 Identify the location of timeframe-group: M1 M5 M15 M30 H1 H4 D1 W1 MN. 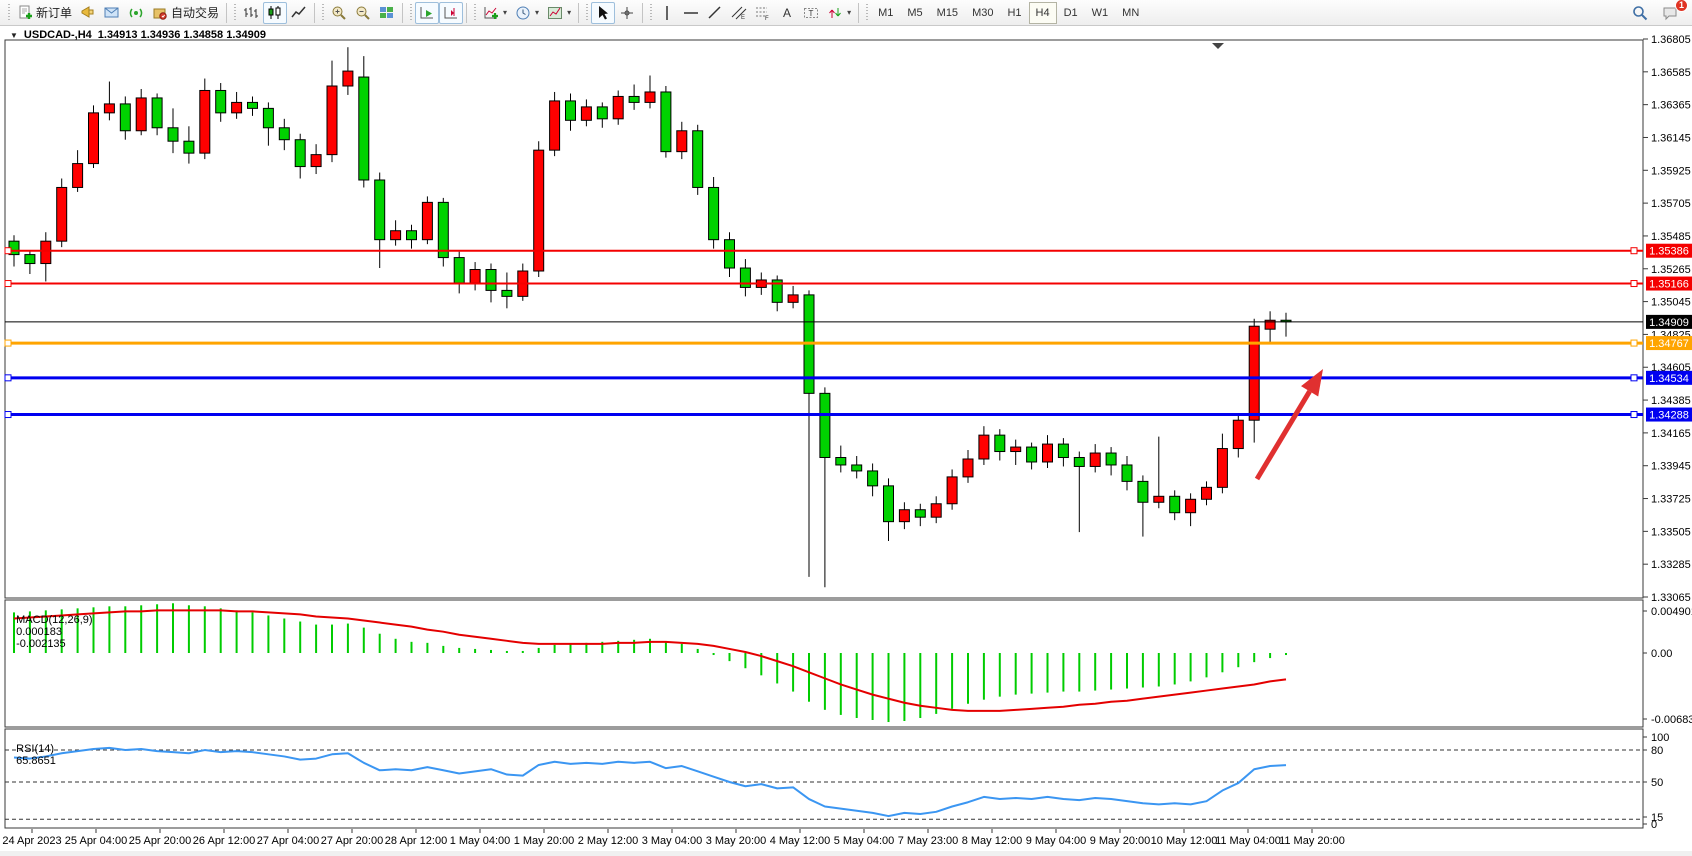
(1008, 13).